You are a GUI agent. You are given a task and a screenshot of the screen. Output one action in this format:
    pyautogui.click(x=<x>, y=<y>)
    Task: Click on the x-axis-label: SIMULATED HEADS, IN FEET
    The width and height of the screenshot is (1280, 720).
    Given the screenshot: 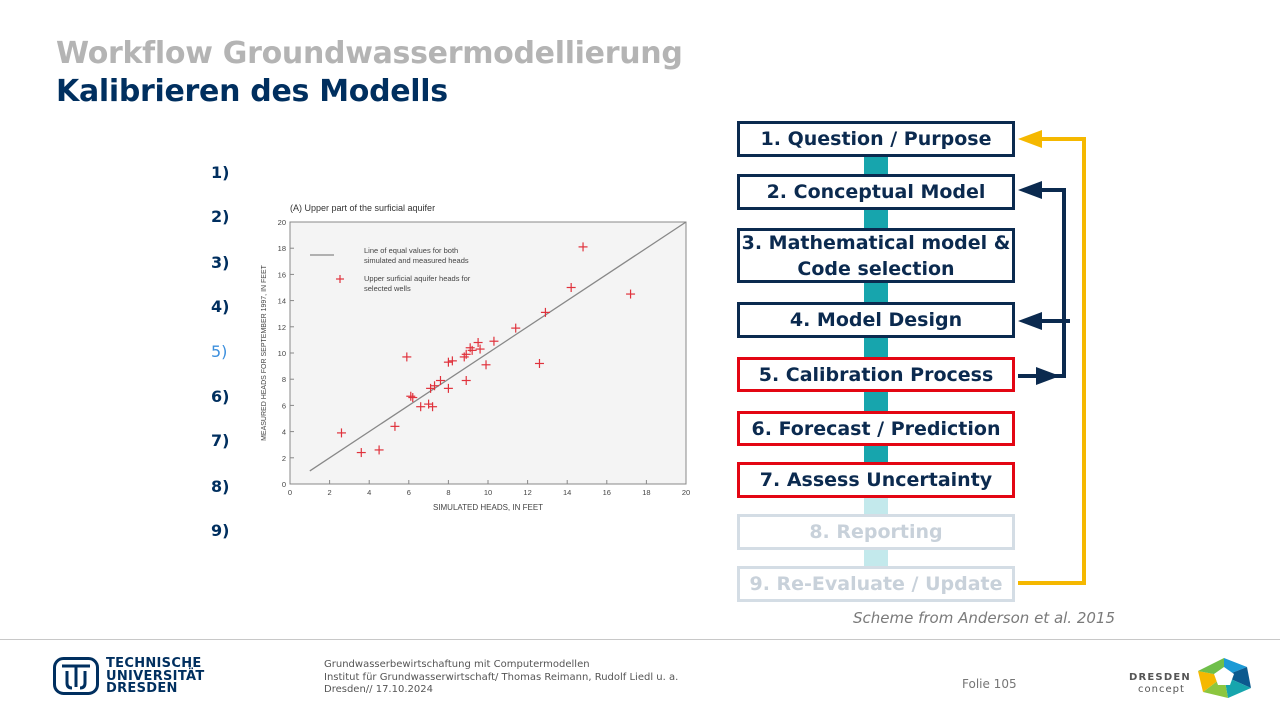 What is the action you would take?
    pyautogui.click(x=488, y=507)
    